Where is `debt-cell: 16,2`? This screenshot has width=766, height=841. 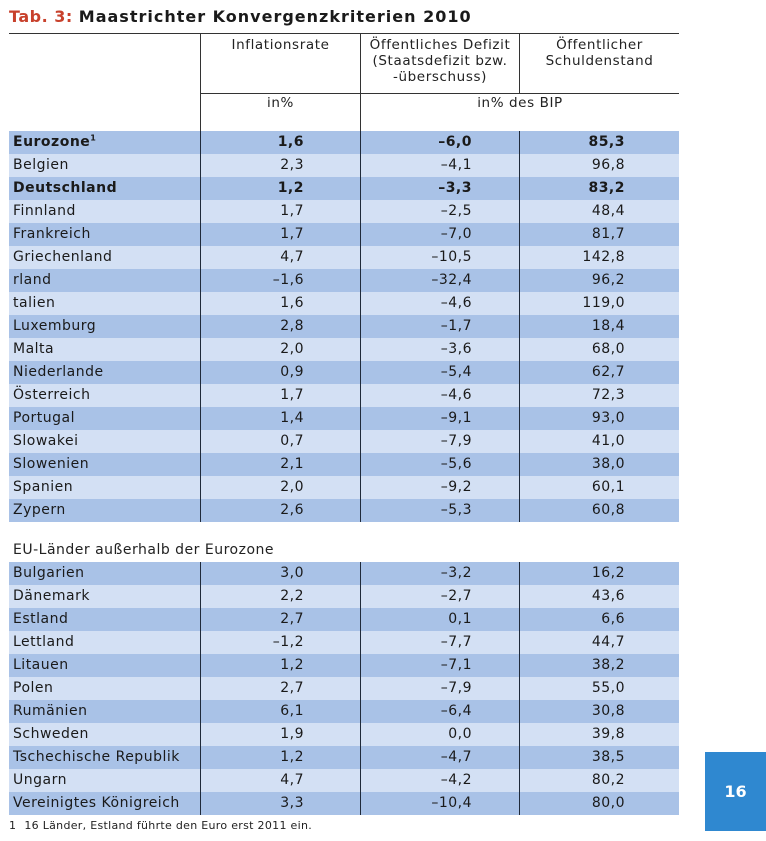
debt-cell: 16,2 is located at coordinates (608, 573).